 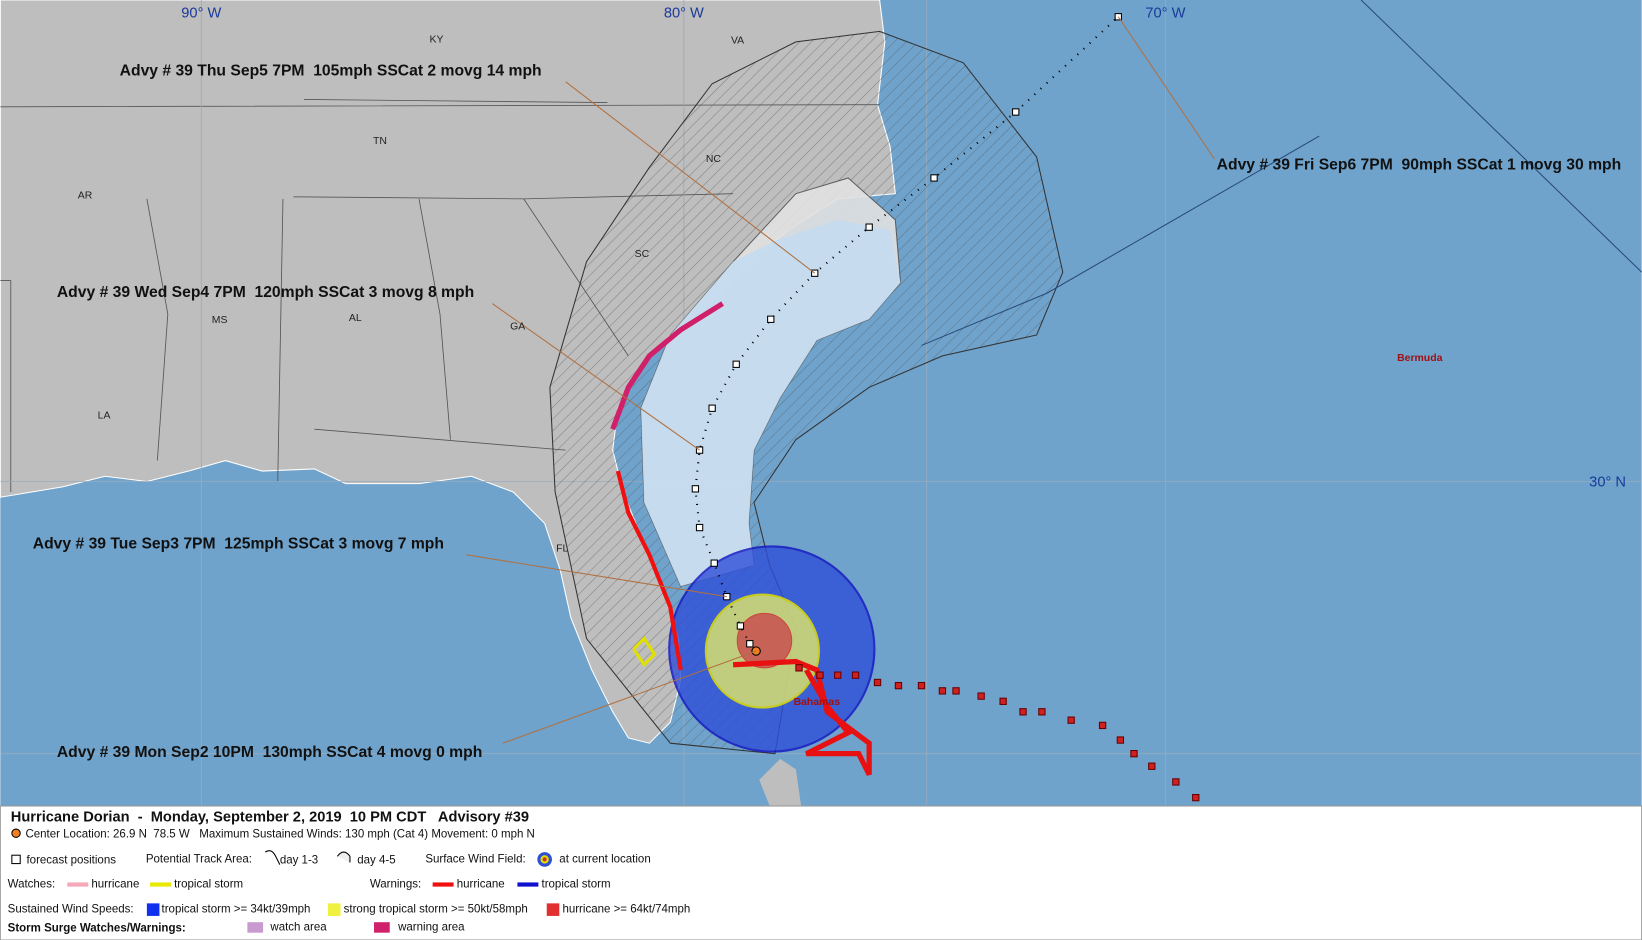 I want to click on legend-label: warning area, so click(x=431, y=927).